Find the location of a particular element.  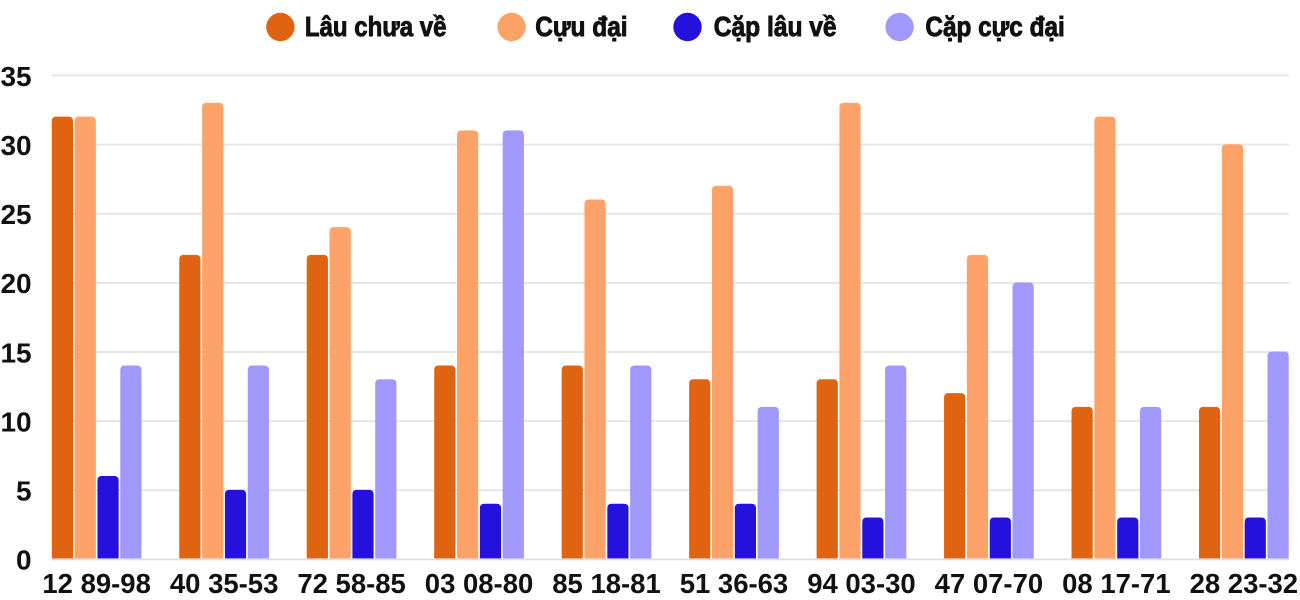

svg-text: 40 35-53 is located at coordinates (224, 583).